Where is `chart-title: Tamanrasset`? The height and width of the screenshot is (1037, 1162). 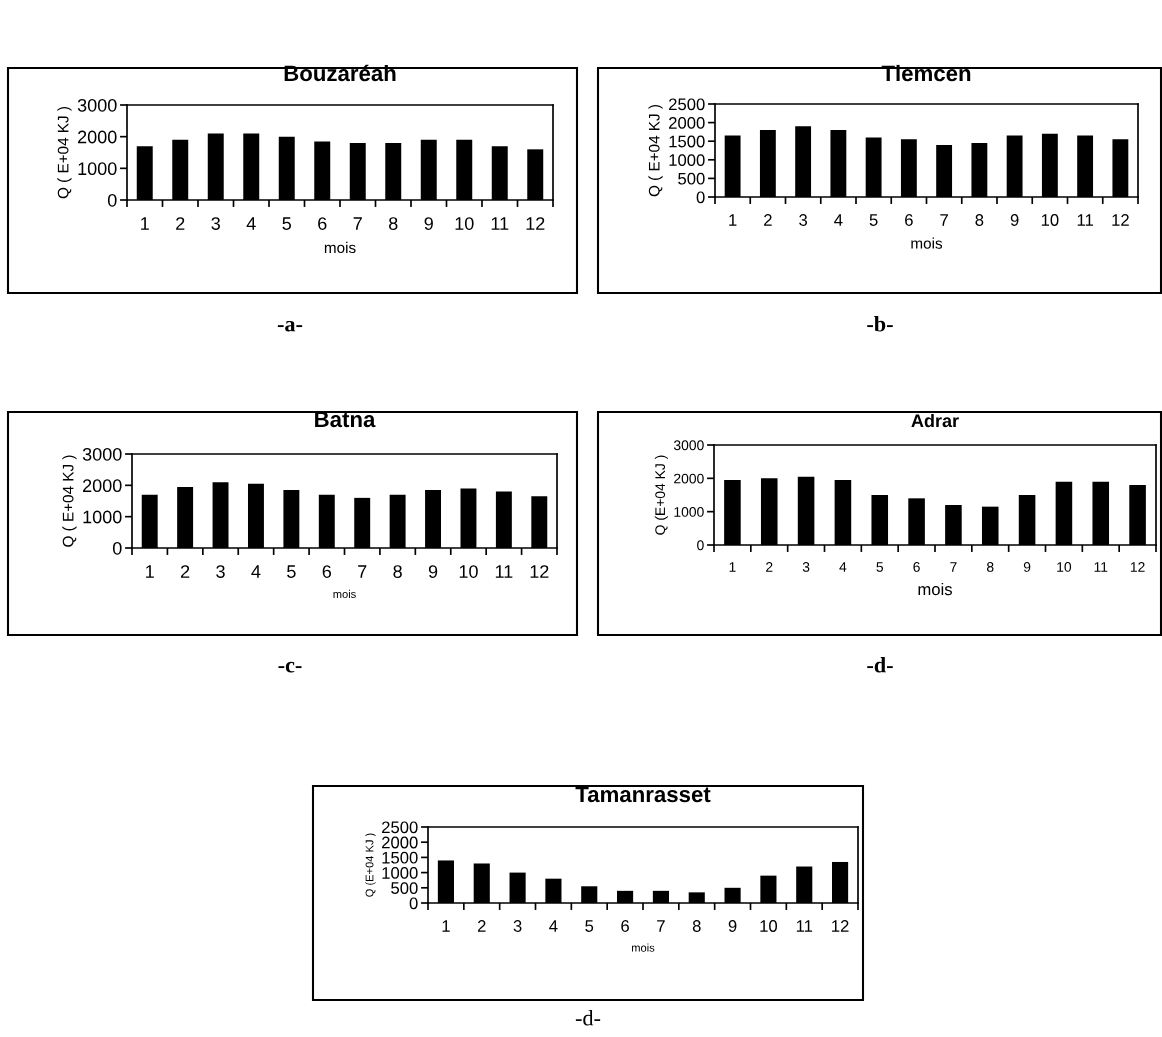
chart-title: Tamanrasset is located at coordinates (643, 794).